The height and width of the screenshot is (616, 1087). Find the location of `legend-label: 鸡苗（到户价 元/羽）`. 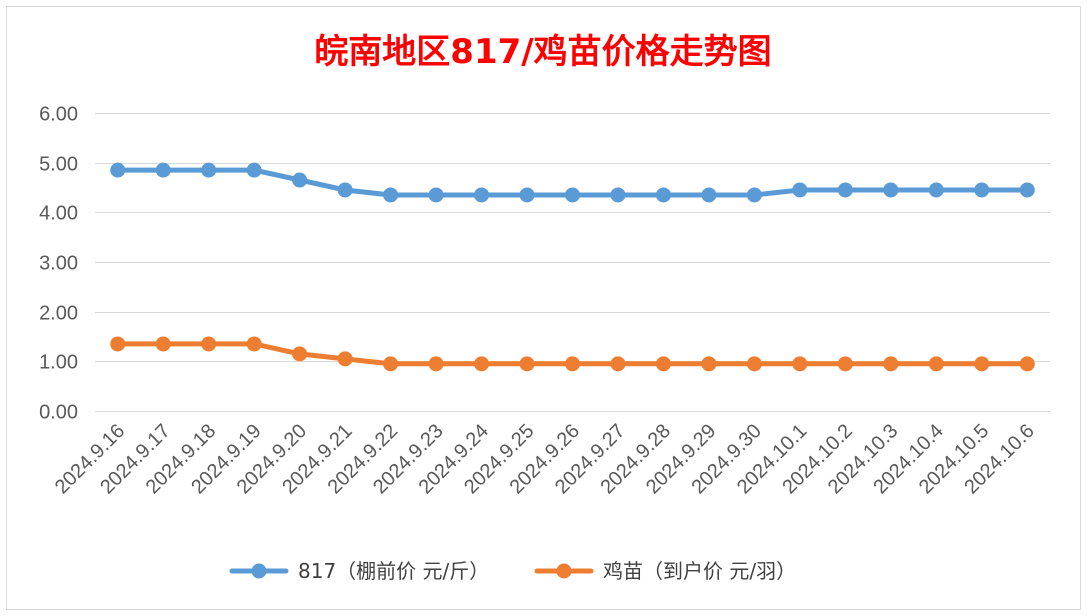

legend-label: 鸡苗（到户价 元/羽） is located at coordinates (699, 571).